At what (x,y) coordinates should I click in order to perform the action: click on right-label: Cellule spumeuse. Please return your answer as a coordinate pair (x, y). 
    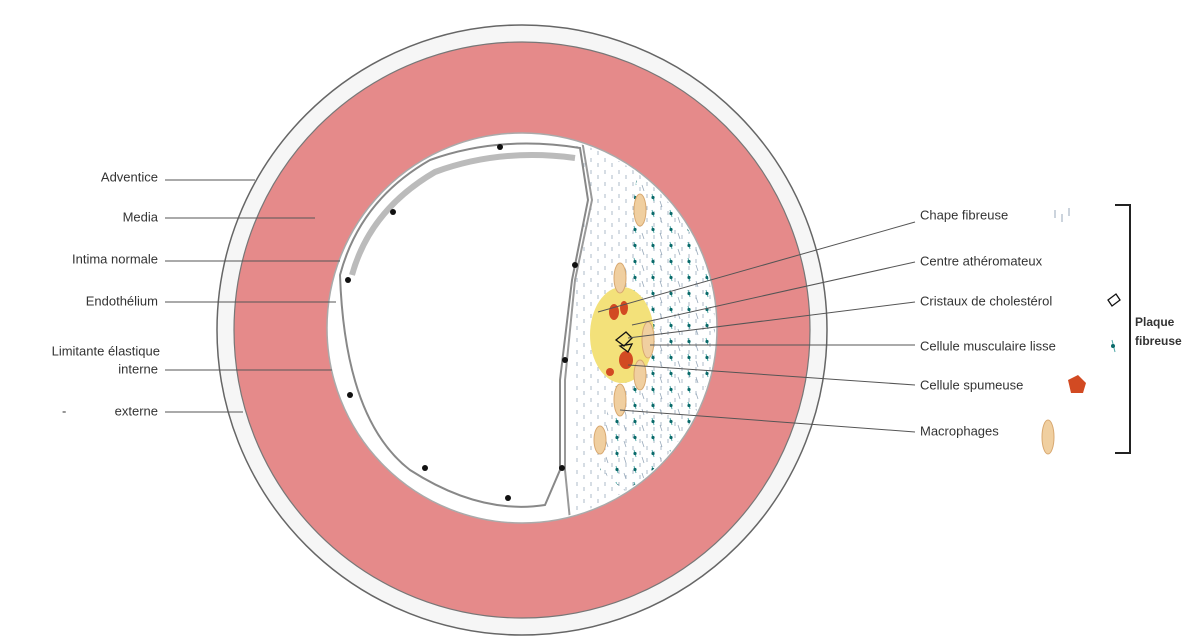
    Looking at the image, I should click on (971, 384).